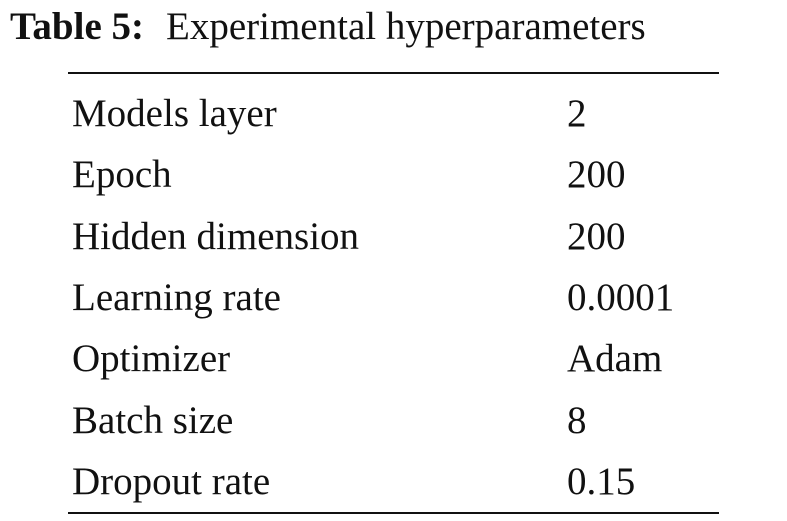 This screenshot has width=787, height=521. What do you see at coordinates (393, 236) in the screenshot?
I see `table-row: Hidden dimension 200` at bounding box center [393, 236].